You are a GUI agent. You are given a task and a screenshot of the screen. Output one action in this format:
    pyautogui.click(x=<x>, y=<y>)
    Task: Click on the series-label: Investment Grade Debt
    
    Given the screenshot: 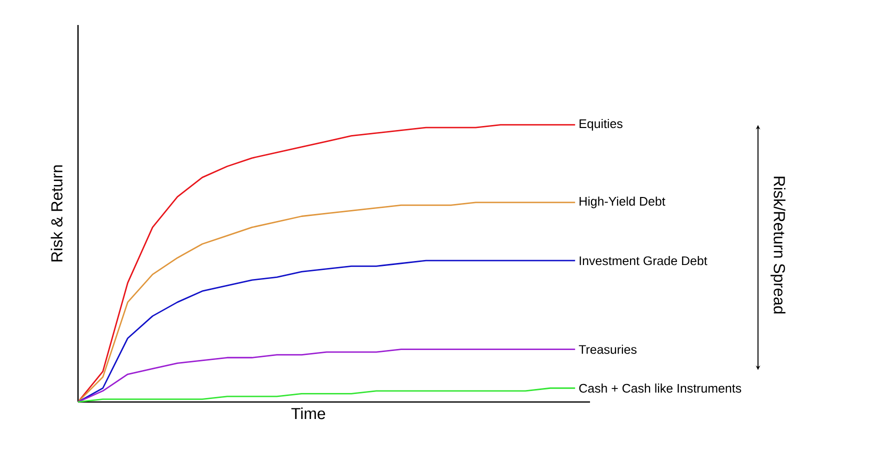 What is the action you would take?
    pyautogui.click(x=644, y=261)
    